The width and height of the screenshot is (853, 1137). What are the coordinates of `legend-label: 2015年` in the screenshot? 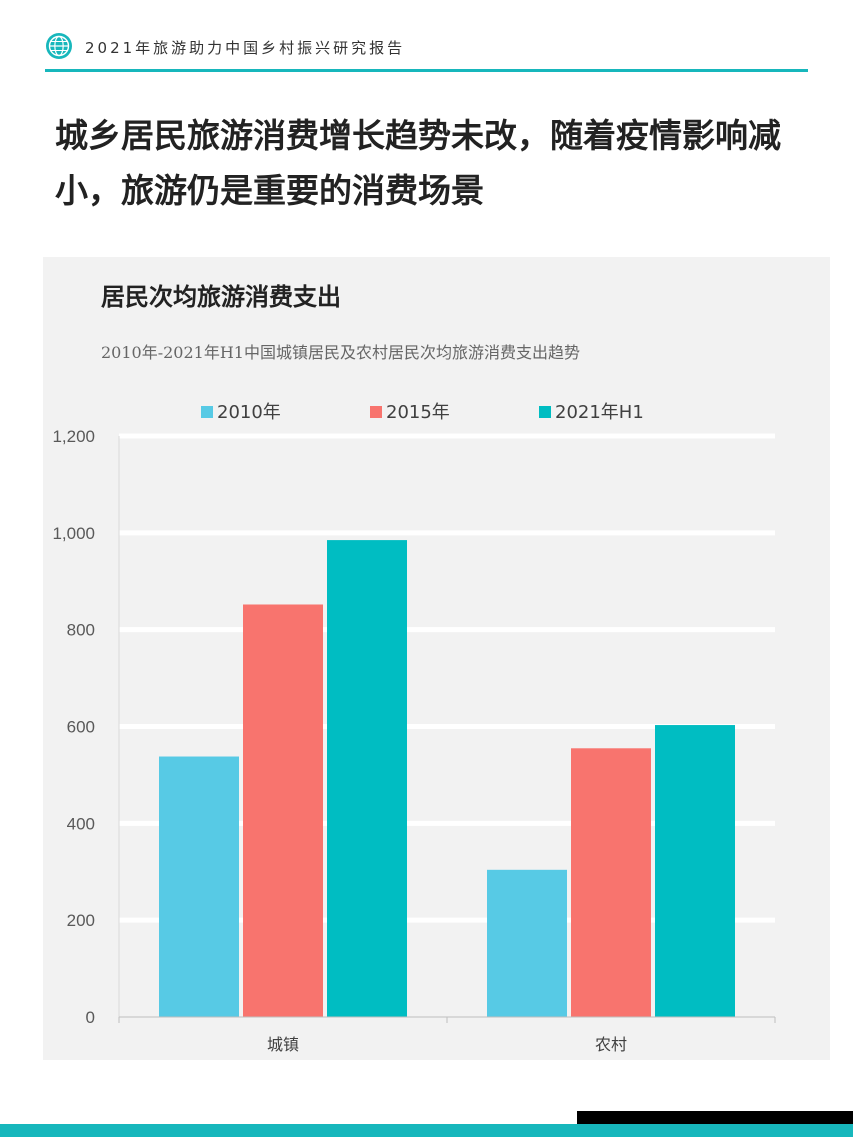 It's located at (418, 412).